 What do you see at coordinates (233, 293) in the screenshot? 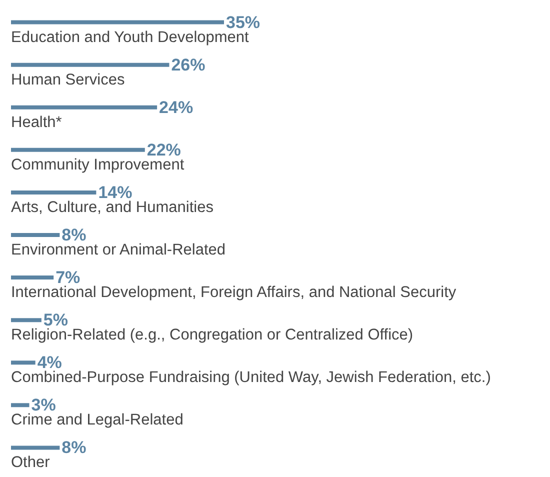
I see `y-tick-label: International Development, Foreign Affairs, and National Security` at bounding box center [233, 293].